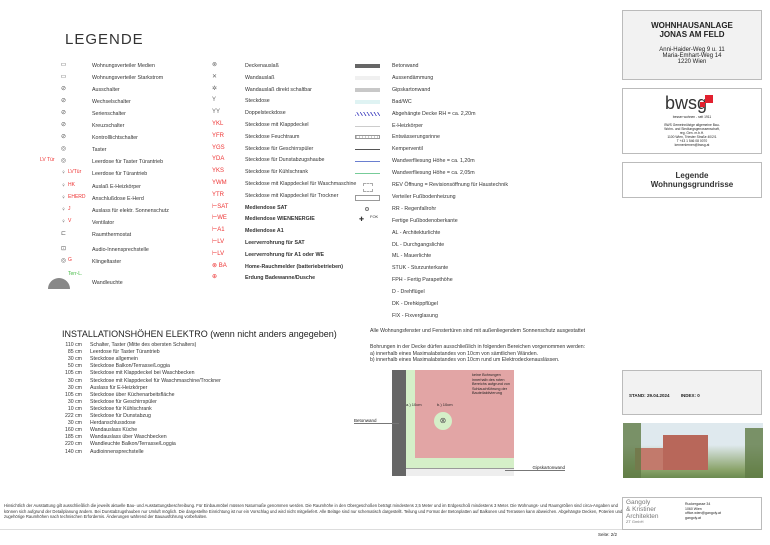 This screenshot has width=770, height=545. Describe the element at coordinates (422, 280) in the screenshot. I see `legend-label: FPH - Fertig Parapethöhe` at that location.